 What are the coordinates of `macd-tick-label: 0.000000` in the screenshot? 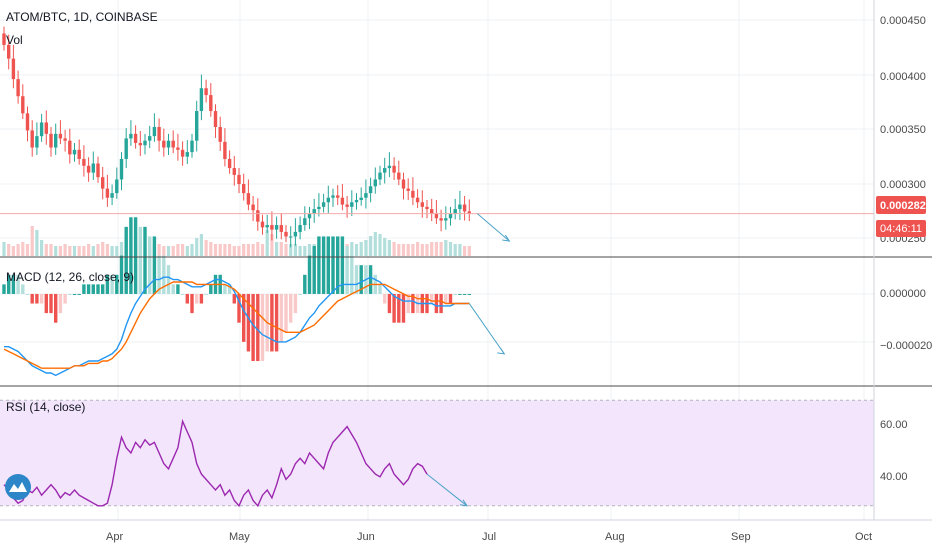 It's located at (903, 294).